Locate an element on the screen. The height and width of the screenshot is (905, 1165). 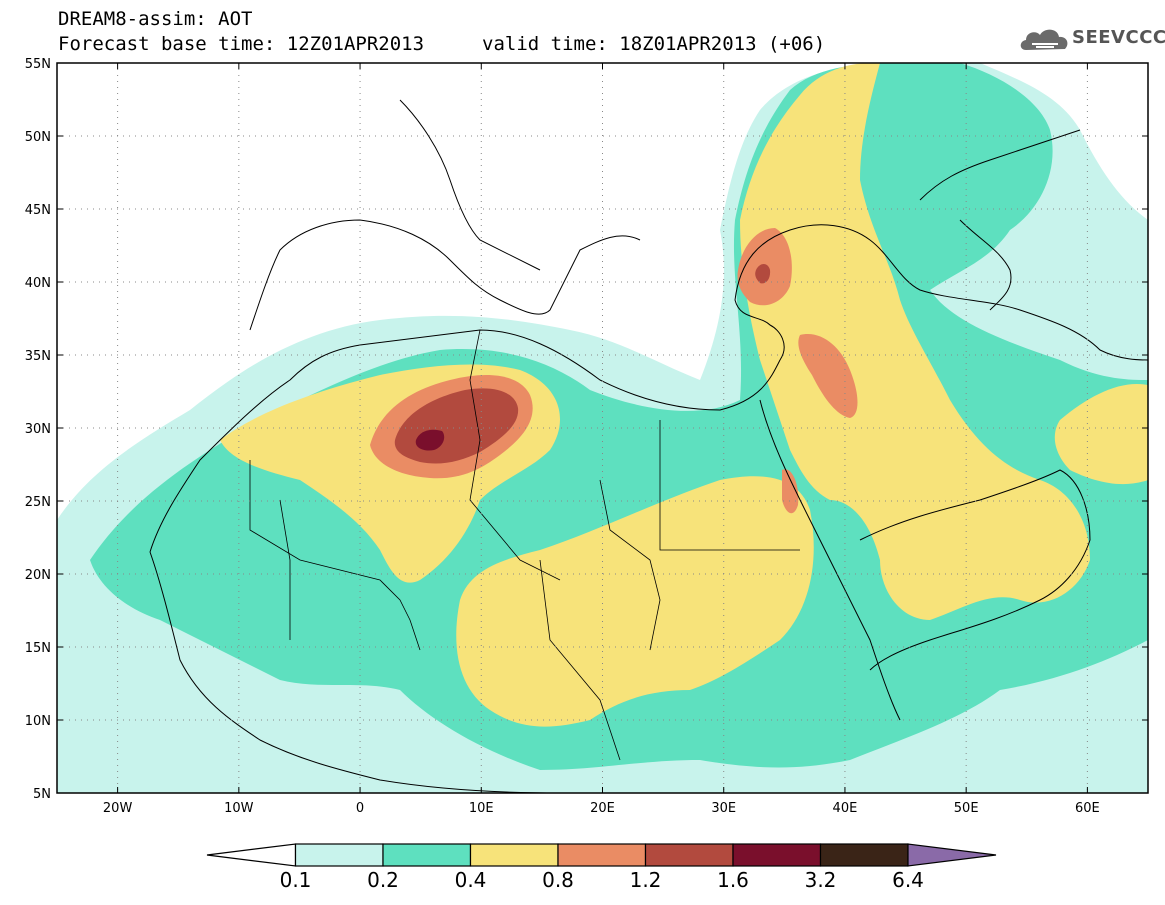
lon-tick-label: 20E is located at coordinates (602, 808).